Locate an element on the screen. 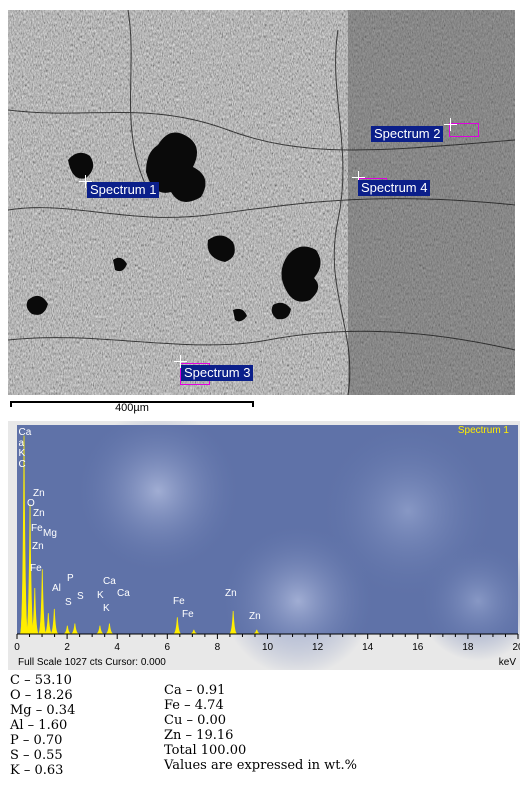  x-tick-label: 12 is located at coordinates (318, 647).